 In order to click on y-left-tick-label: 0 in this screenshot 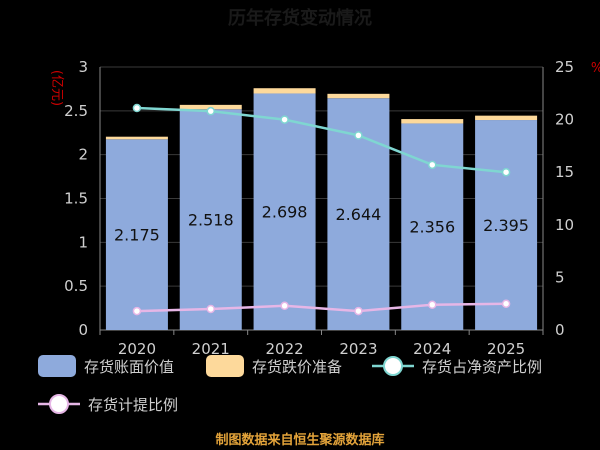, I will do `click(83, 330)`.